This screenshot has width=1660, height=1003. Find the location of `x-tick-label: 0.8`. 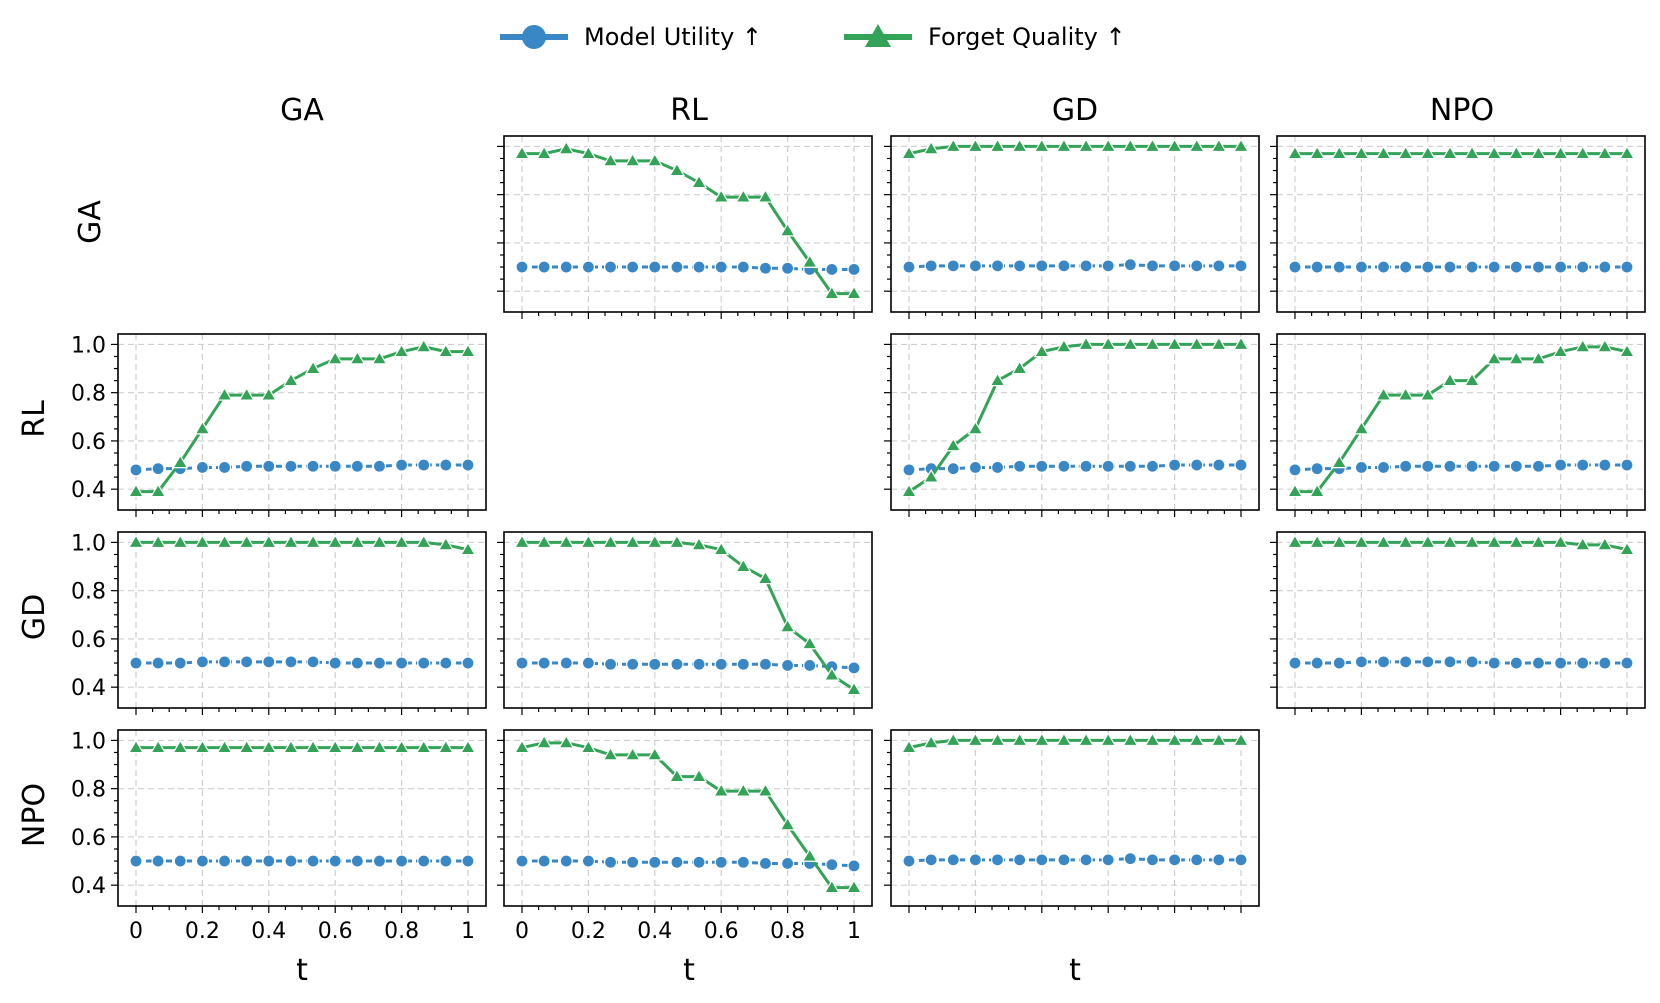

x-tick-label: 0.8 is located at coordinates (787, 931).